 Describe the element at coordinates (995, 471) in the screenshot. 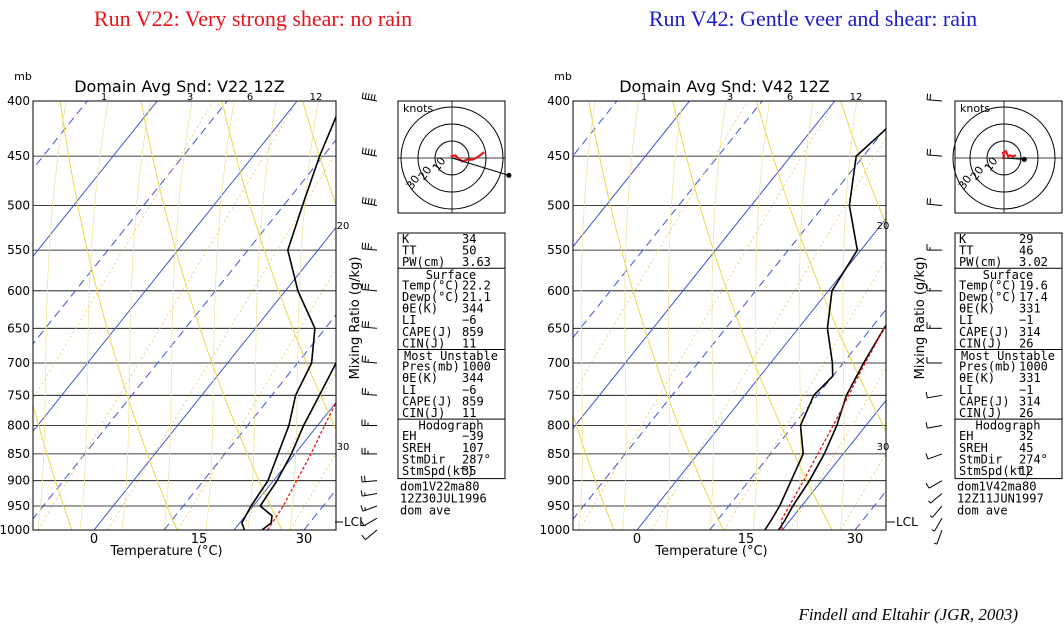

I see `hodo-stat-label: StmSpd(kt)` at that location.